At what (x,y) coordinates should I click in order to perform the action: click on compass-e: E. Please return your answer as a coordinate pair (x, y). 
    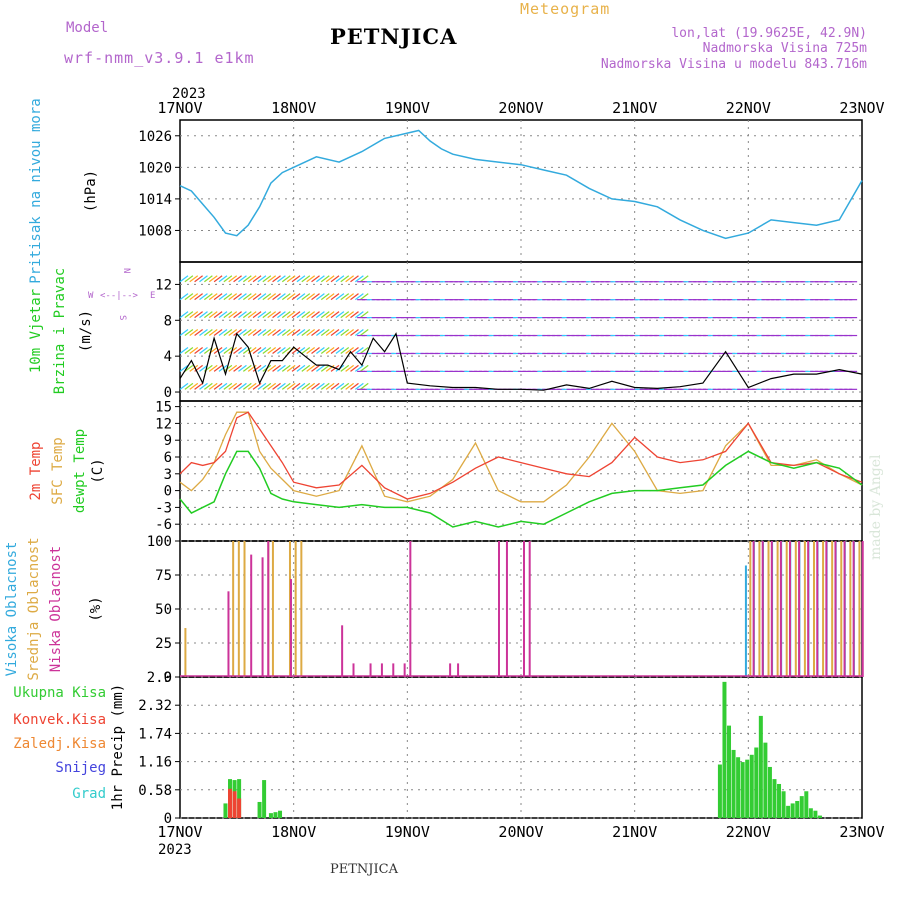
    Looking at the image, I should click on (152, 296).